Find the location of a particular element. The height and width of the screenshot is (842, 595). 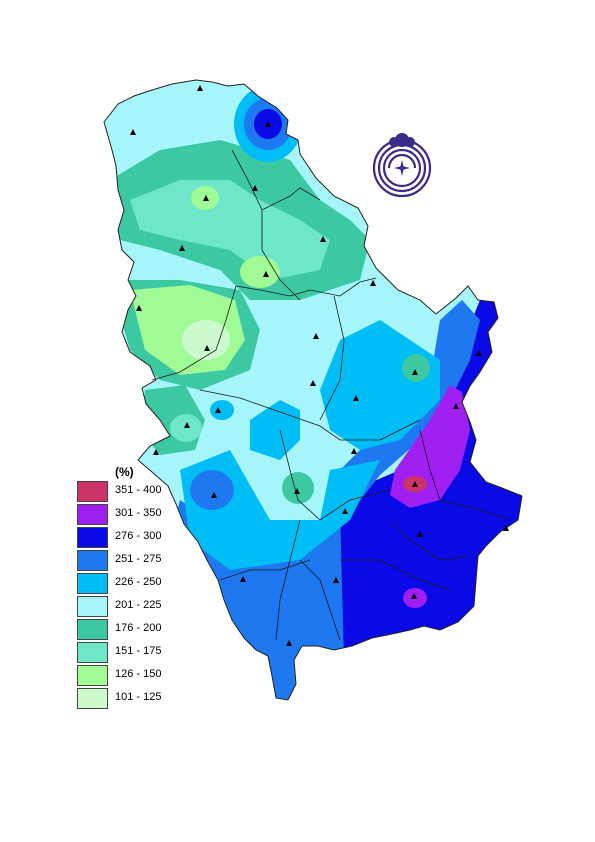

legend-row: 226 - 250 is located at coordinates (137, 584).